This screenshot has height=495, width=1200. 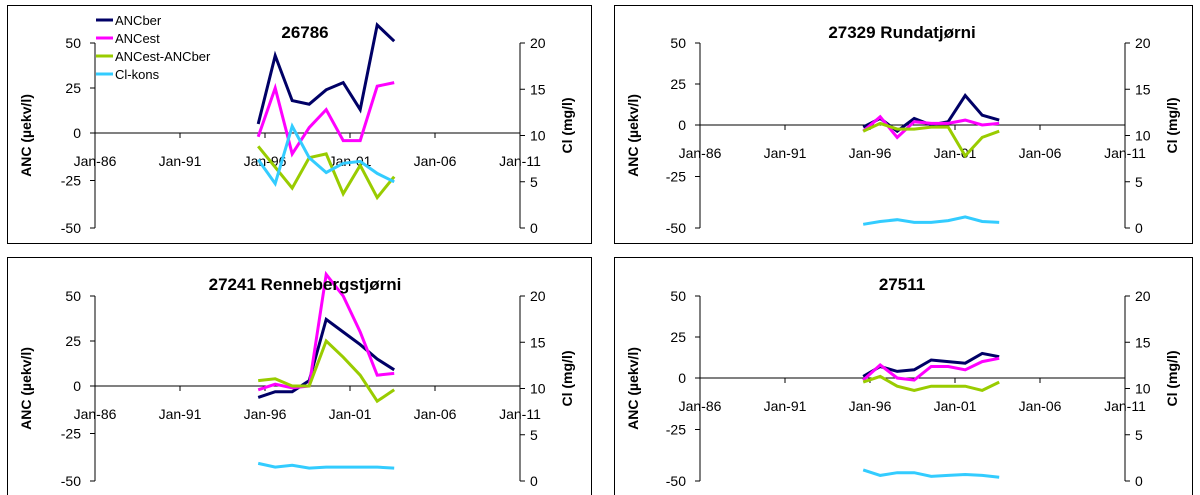 I want to click on chart-title: 26786, so click(x=304, y=32).